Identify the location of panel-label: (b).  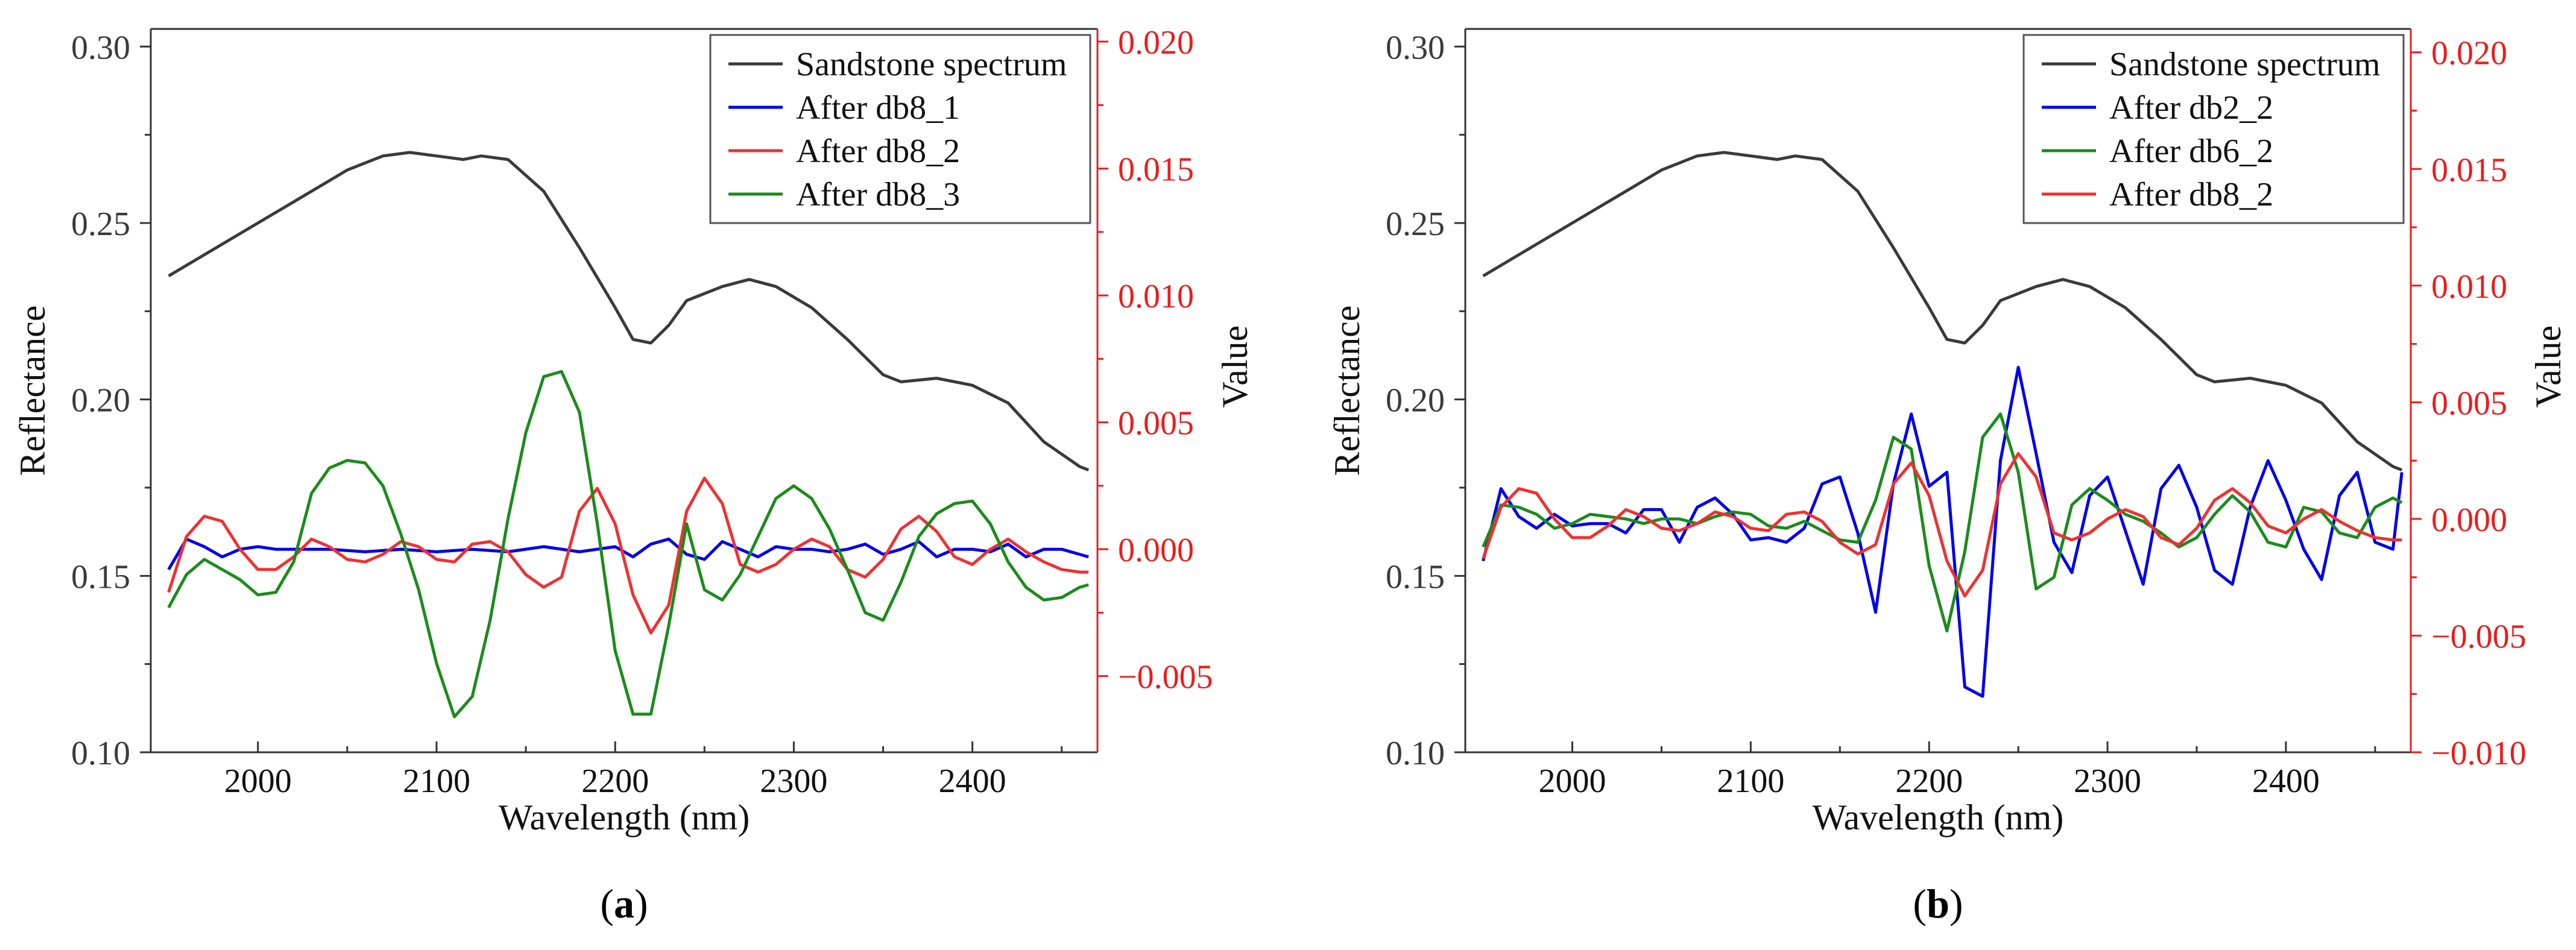
(1938, 904).